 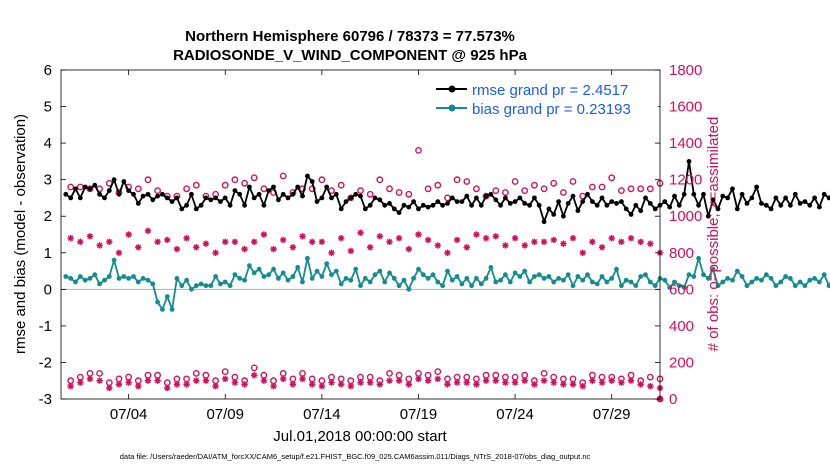 I want to click on y-tick-label: 5, so click(x=48, y=107).